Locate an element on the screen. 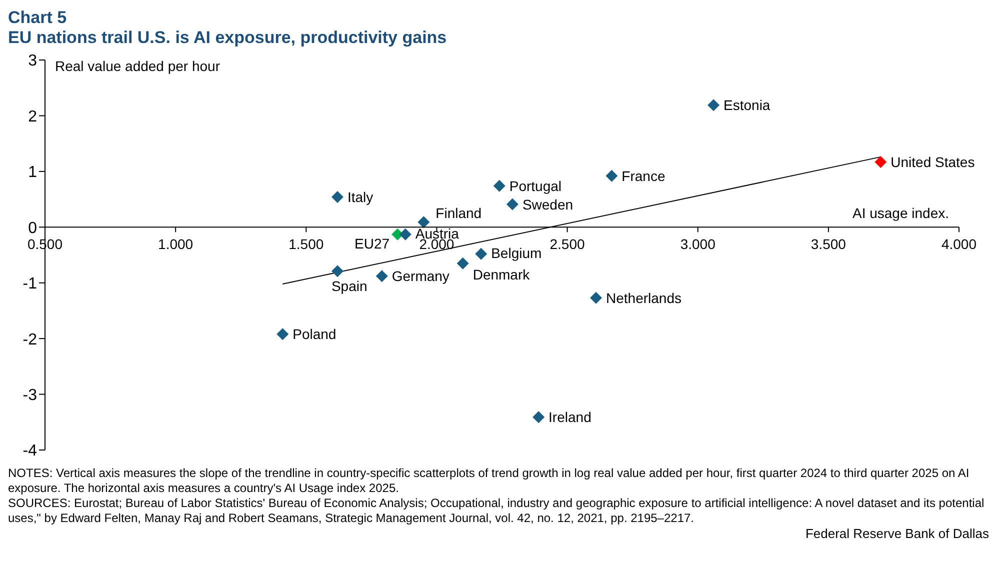  series-label: Ireland is located at coordinates (570, 417).